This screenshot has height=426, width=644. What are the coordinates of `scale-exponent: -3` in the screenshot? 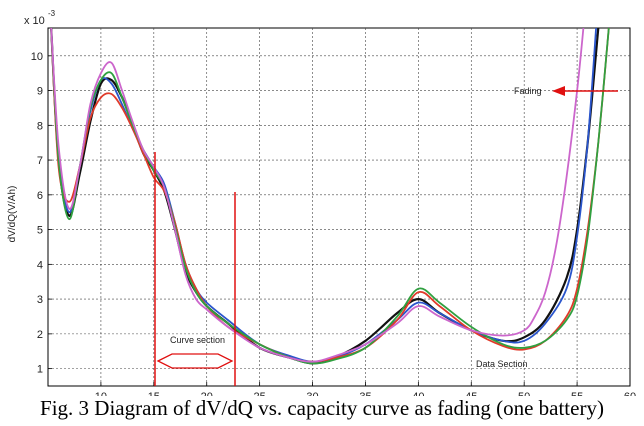 It's located at (52, 13).